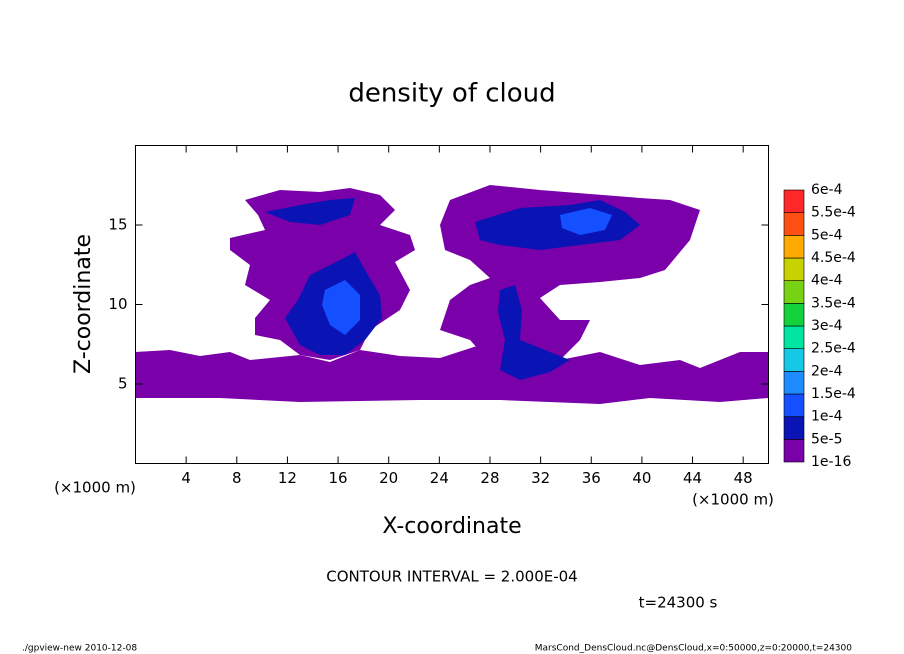  Describe the element at coordinates (833, 258) in the screenshot. I see `colorbar-label: 4.5e-4` at that location.